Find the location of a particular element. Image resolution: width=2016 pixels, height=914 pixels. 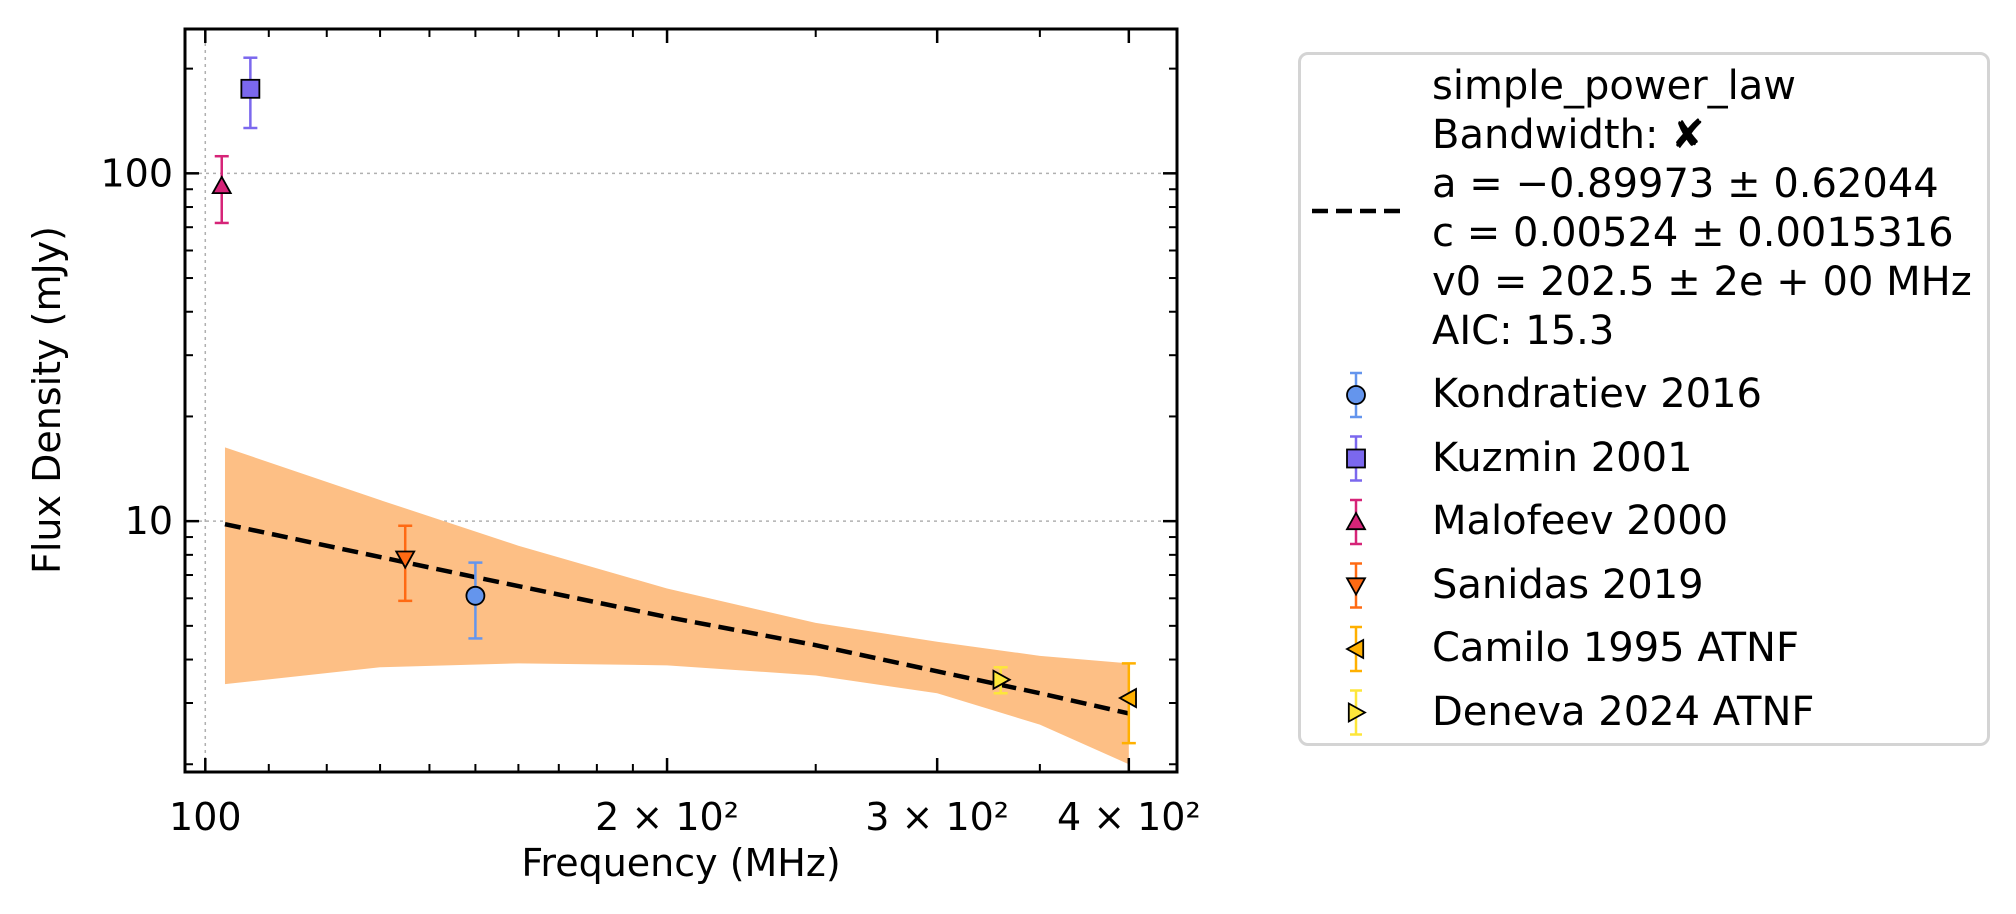

legend-series-label: Kondratiev 2016 is located at coordinates (1597, 394).